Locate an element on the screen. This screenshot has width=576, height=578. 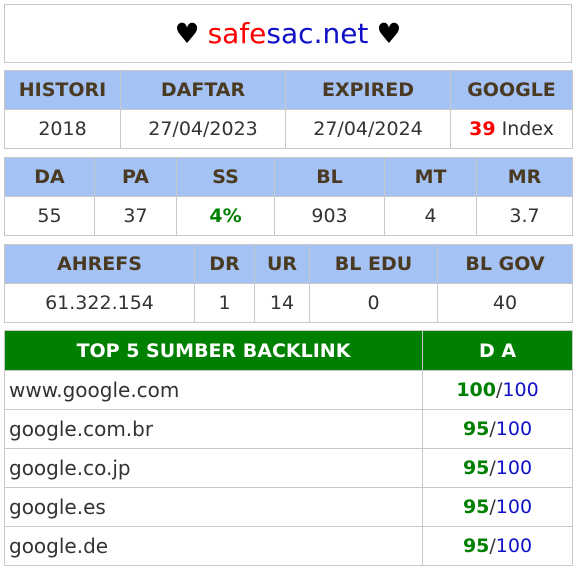
value-histori: 2018 is located at coordinates (62, 129).